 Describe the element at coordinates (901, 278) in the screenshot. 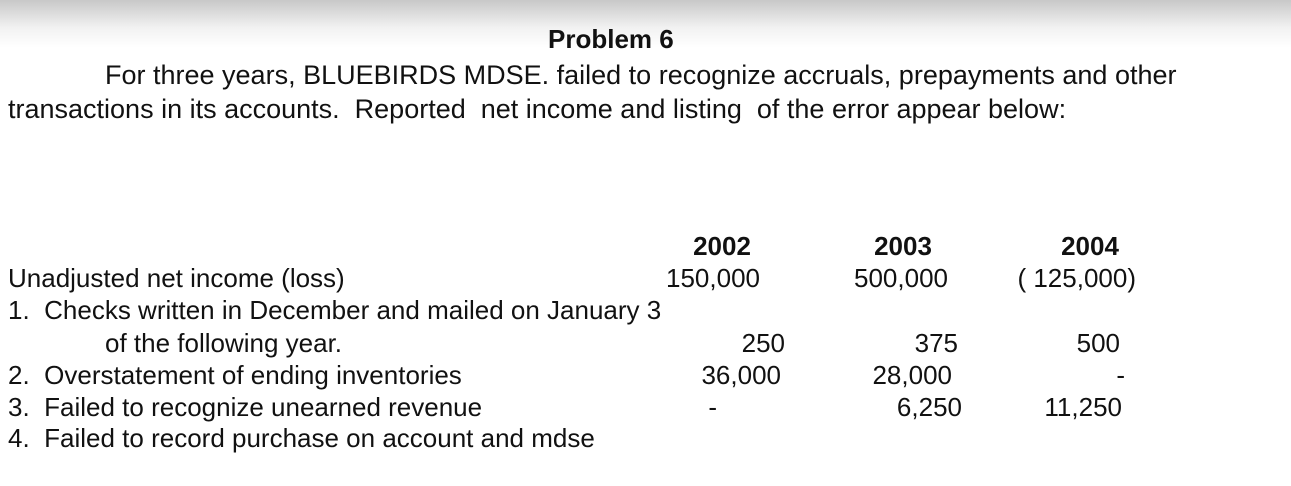

I see `cell-value: 500,000` at that location.